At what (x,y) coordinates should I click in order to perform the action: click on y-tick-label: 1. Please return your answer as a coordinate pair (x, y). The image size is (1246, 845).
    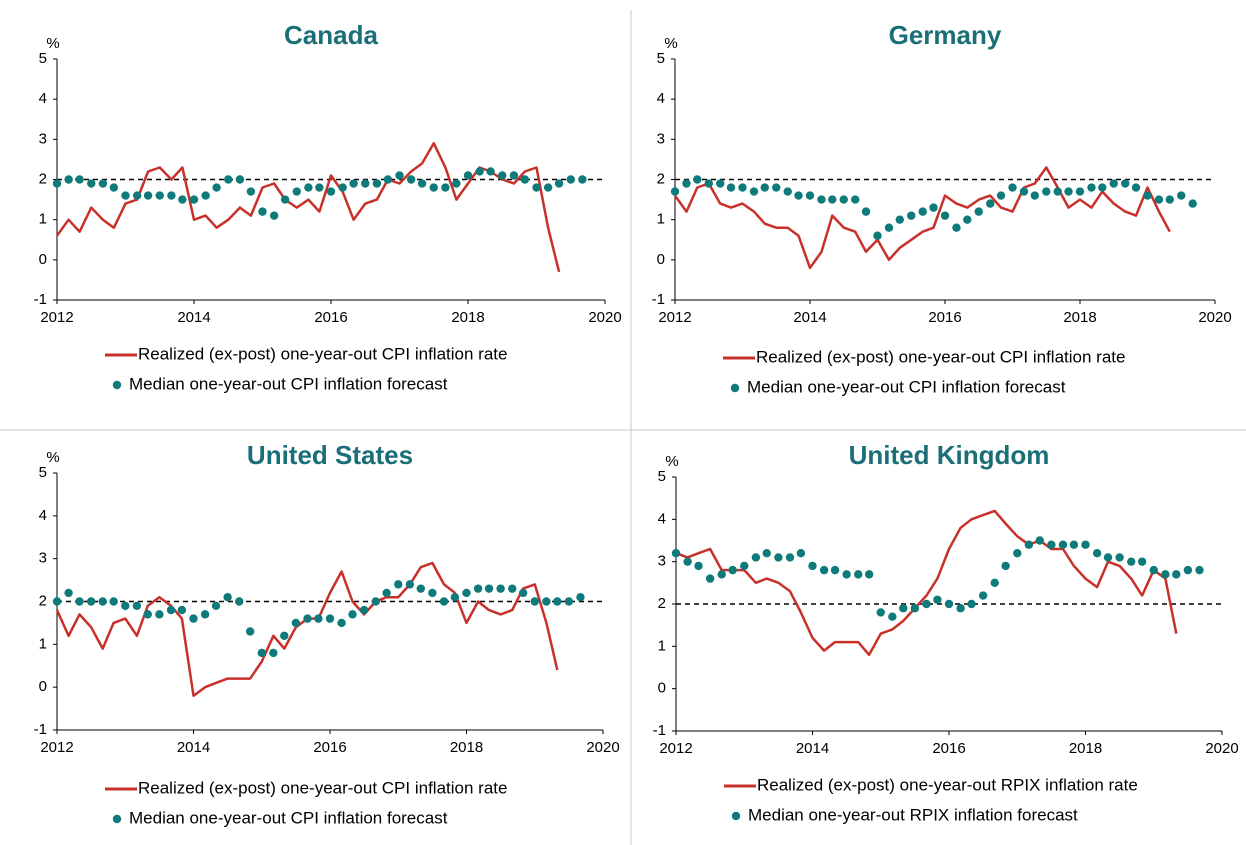
    Looking at the image, I should click on (661, 219).